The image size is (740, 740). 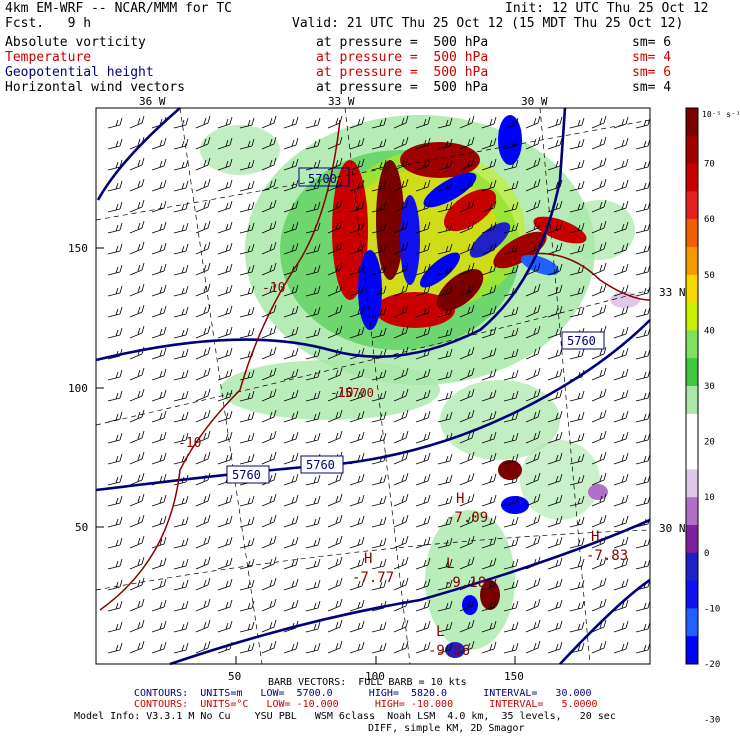 I want to click on height-label-5: 5700, so click(x=359, y=393).